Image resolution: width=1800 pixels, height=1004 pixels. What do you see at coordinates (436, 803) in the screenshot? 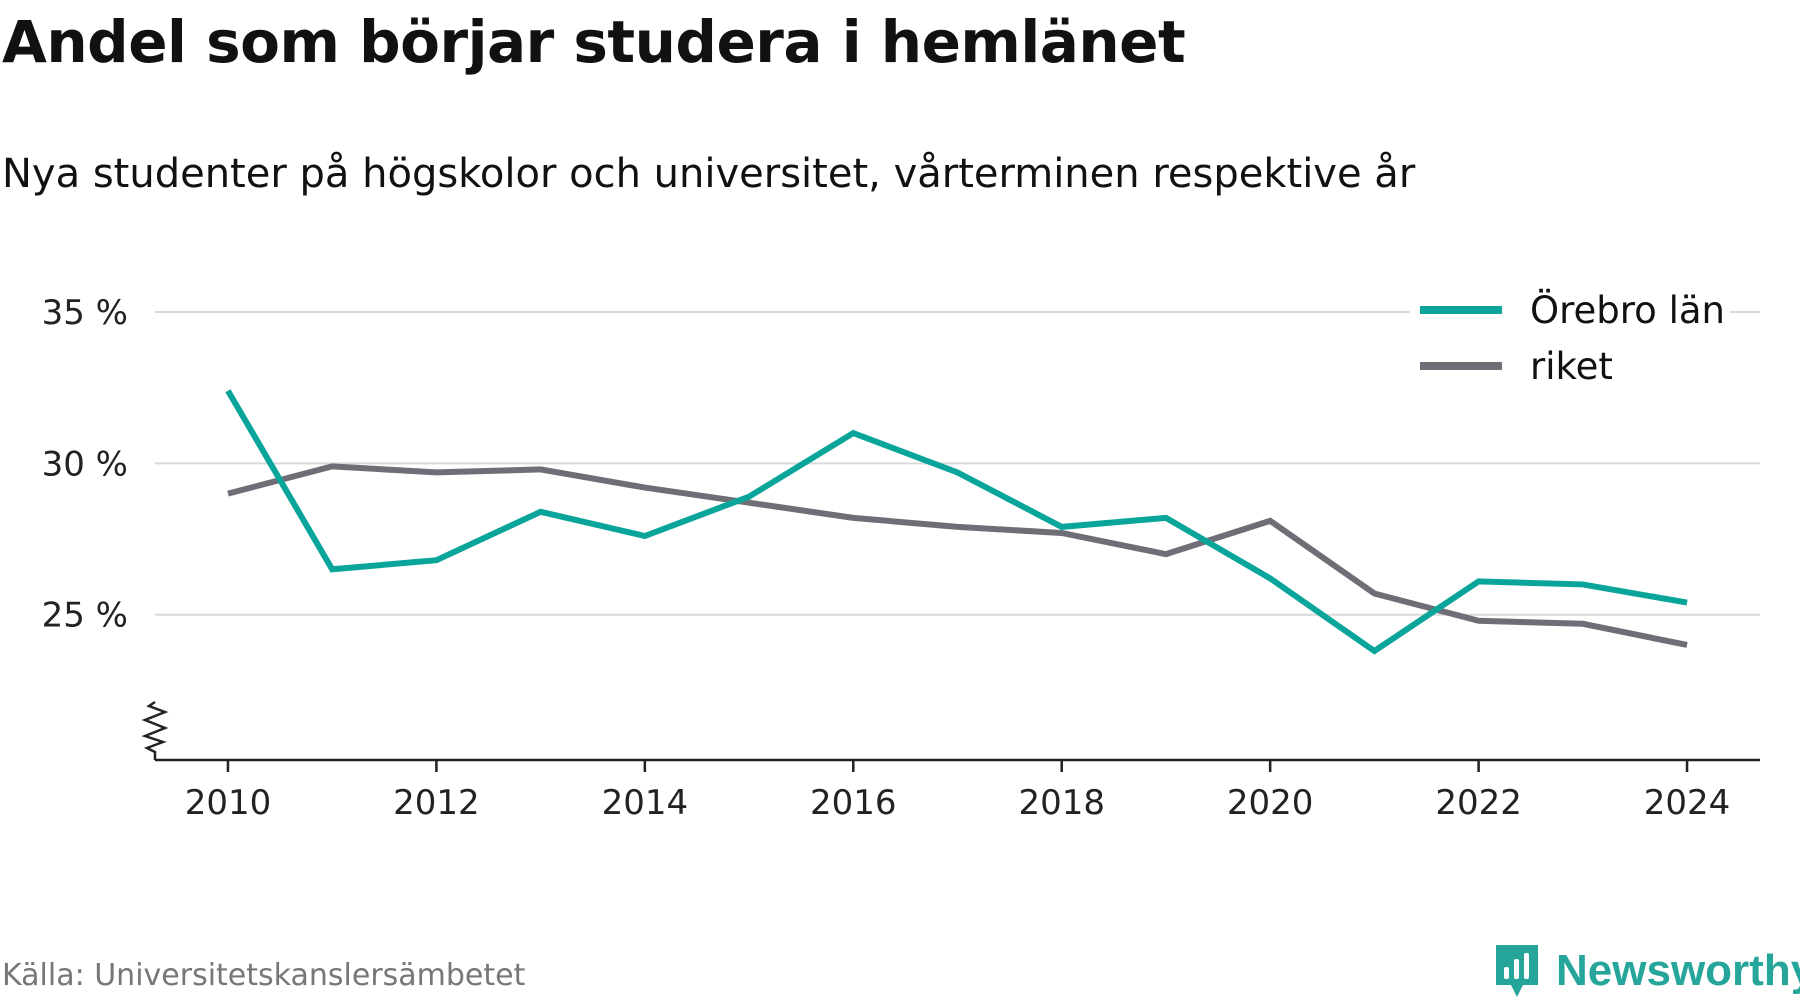
I see `x-tick-label: 2012` at bounding box center [436, 803].